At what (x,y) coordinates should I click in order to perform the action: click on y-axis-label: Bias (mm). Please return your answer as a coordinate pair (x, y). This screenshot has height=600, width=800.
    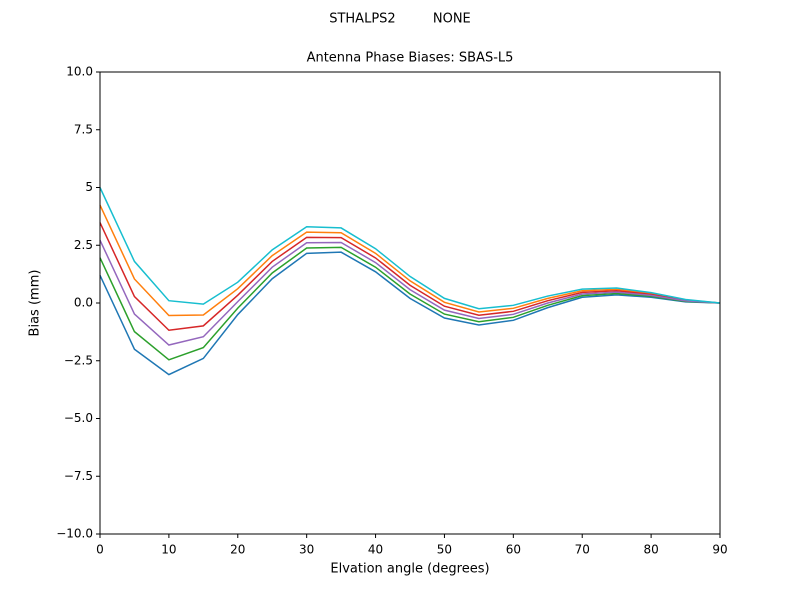
    Looking at the image, I should click on (35, 303).